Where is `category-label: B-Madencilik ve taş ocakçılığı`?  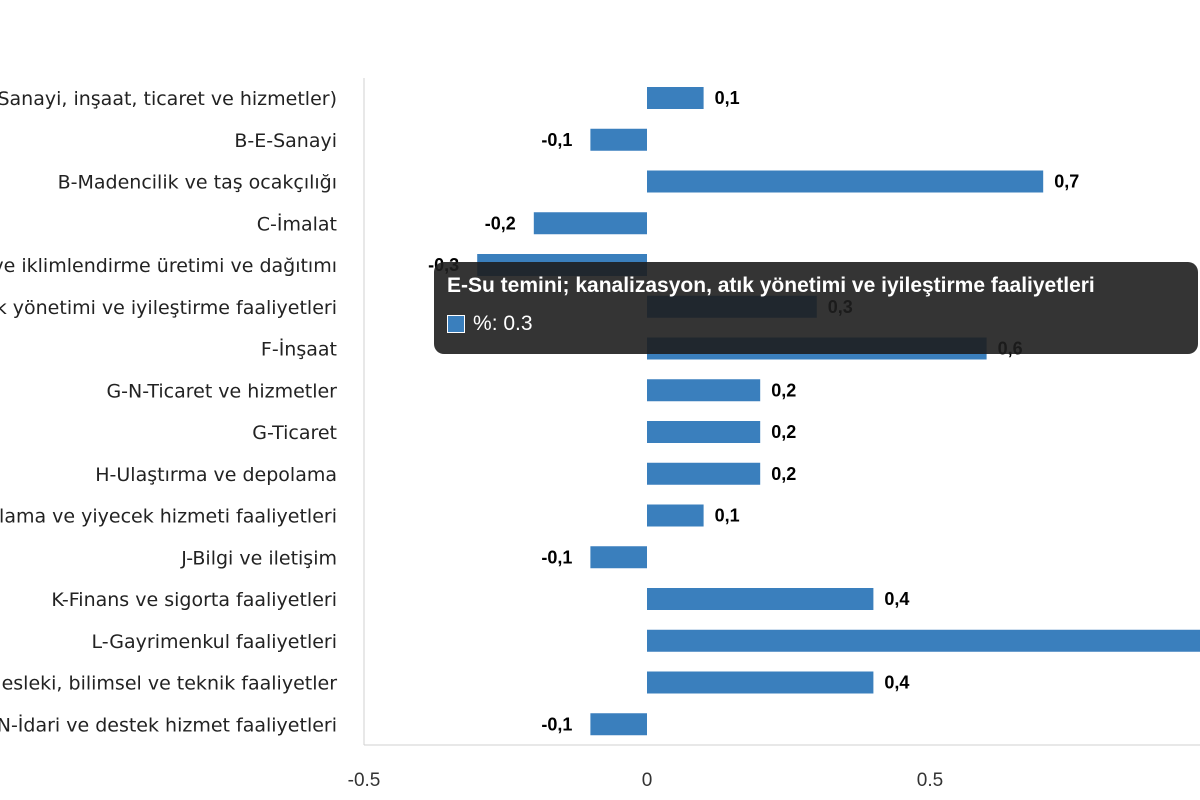 category-label: B-Madencilik ve taş ocakçılığı is located at coordinates (197, 183).